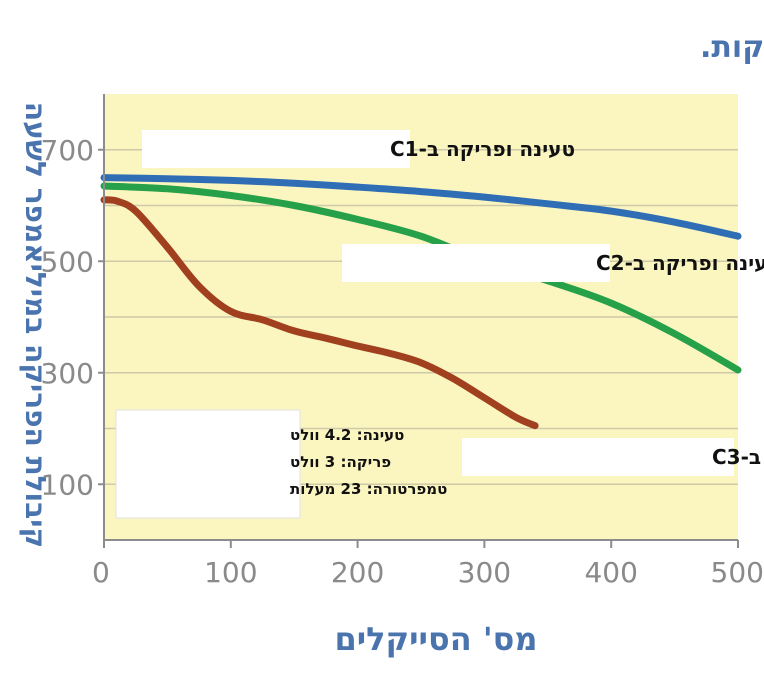  I want to click on legend-label-c3: טעינה ופריקה ב-C3, so click(613, 457).